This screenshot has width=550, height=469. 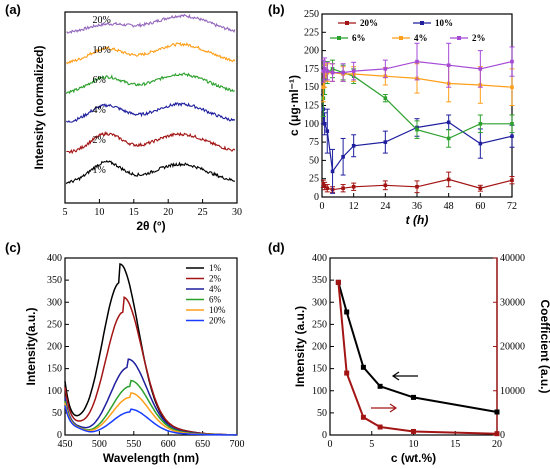 I want to click on y-tick-label-d: 150, so click(x=319, y=369).